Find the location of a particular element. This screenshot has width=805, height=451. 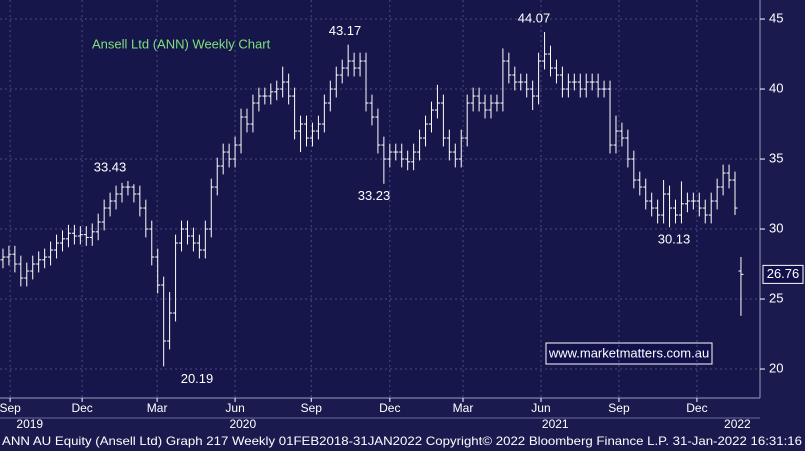

y-tick-label: 30 is located at coordinates (776, 227).